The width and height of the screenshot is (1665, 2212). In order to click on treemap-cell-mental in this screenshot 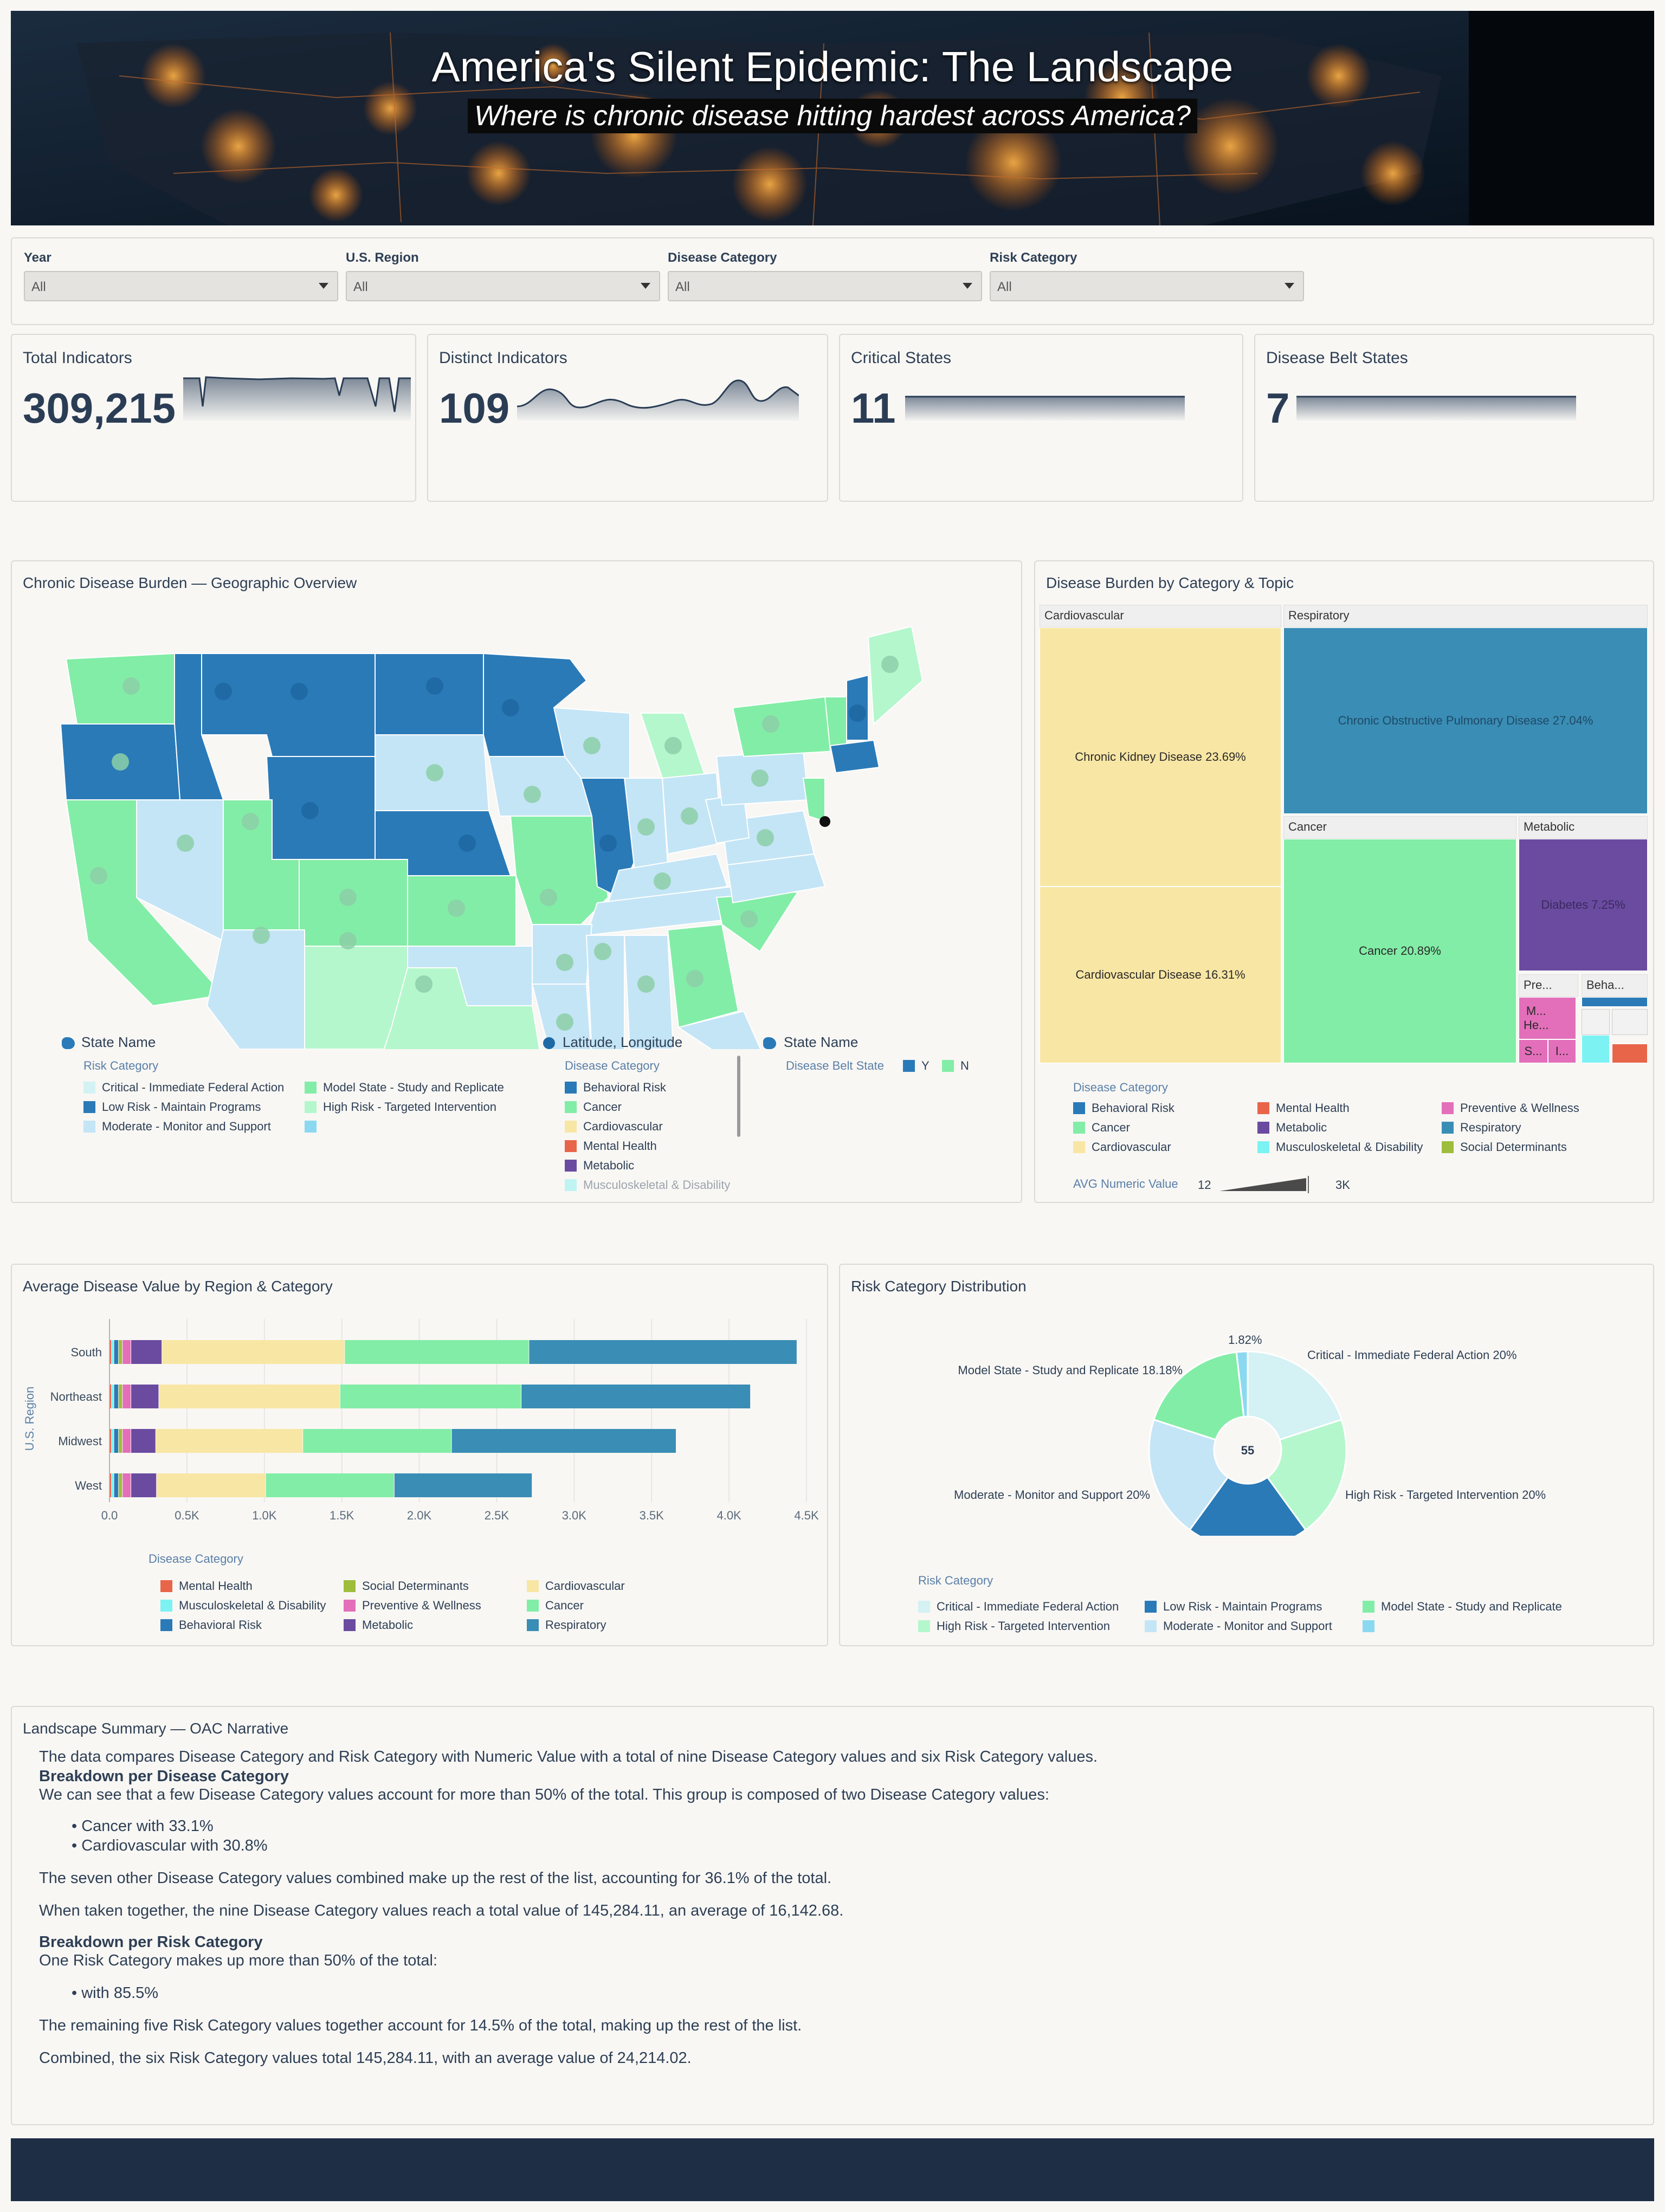, I will do `click(1630, 1053)`.